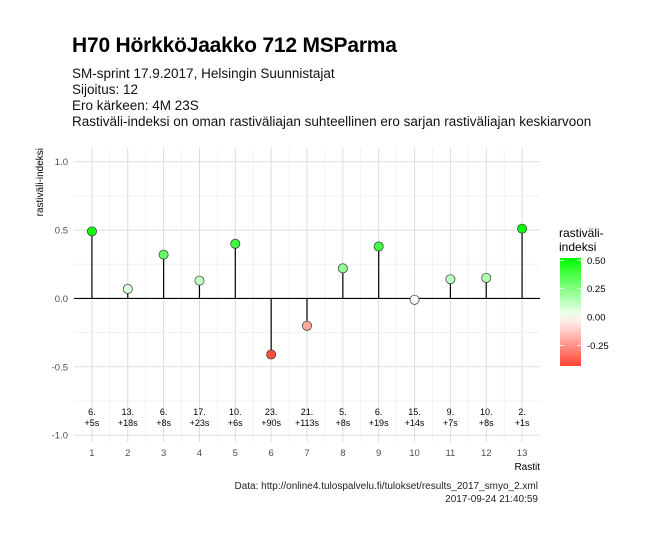  What do you see at coordinates (491, 499) in the screenshot?
I see `chart-caption-timestamp: 2017-09-24 21:40:59` at bounding box center [491, 499].